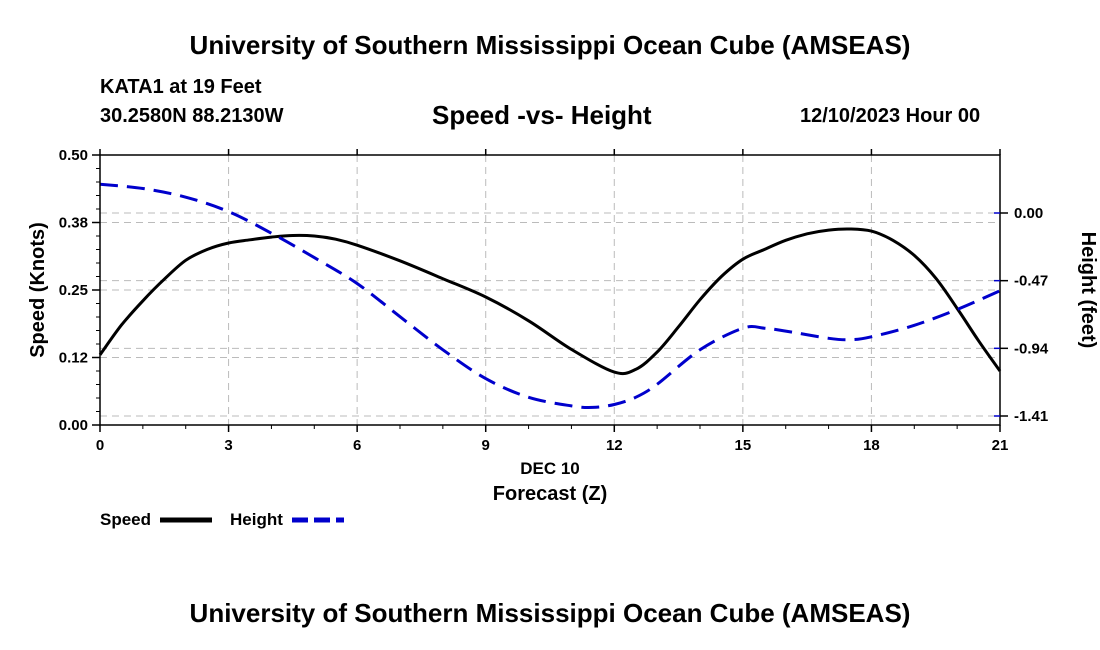  I want to click on y2-axis-label: Height (feet), so click(1088, 290).